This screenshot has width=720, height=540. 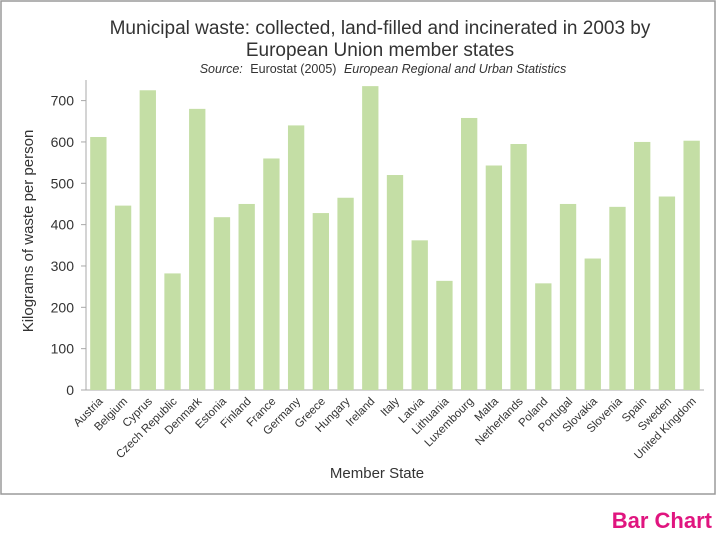 I want to click on bar-netherlands, so click(x=518, y=267).